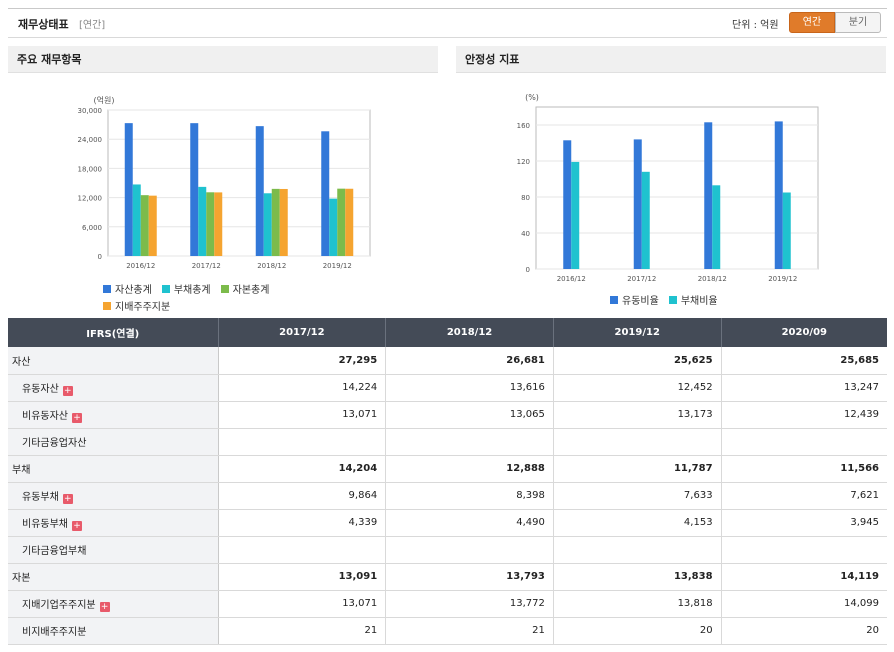 This screenshot has height=652, width=894. What do you see at coordinates (244, 288) in the screenshot?
I see `legend-item: 자본총계` at bounding box center [244, 288].